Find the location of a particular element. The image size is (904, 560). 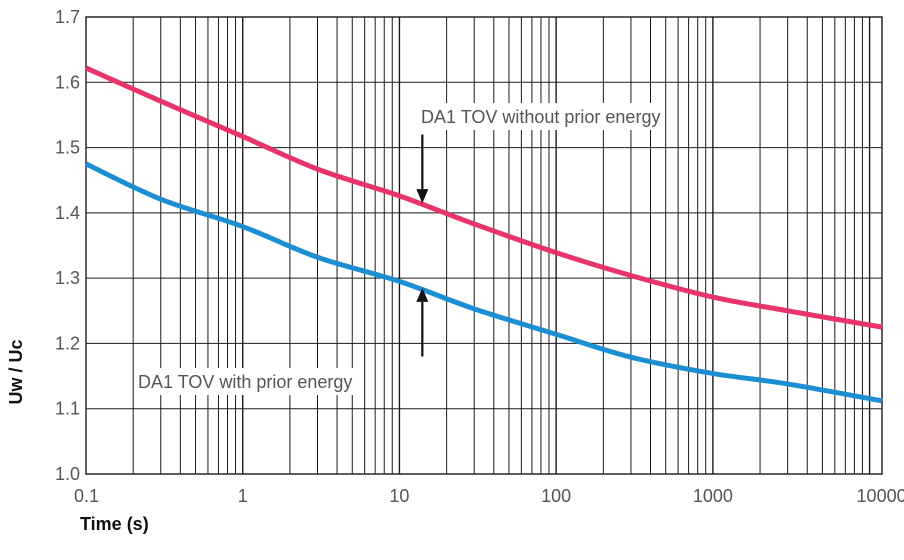

annotation-with-prior-energy: DA1 TOV with prior energy is located at coordinates (245, 381).